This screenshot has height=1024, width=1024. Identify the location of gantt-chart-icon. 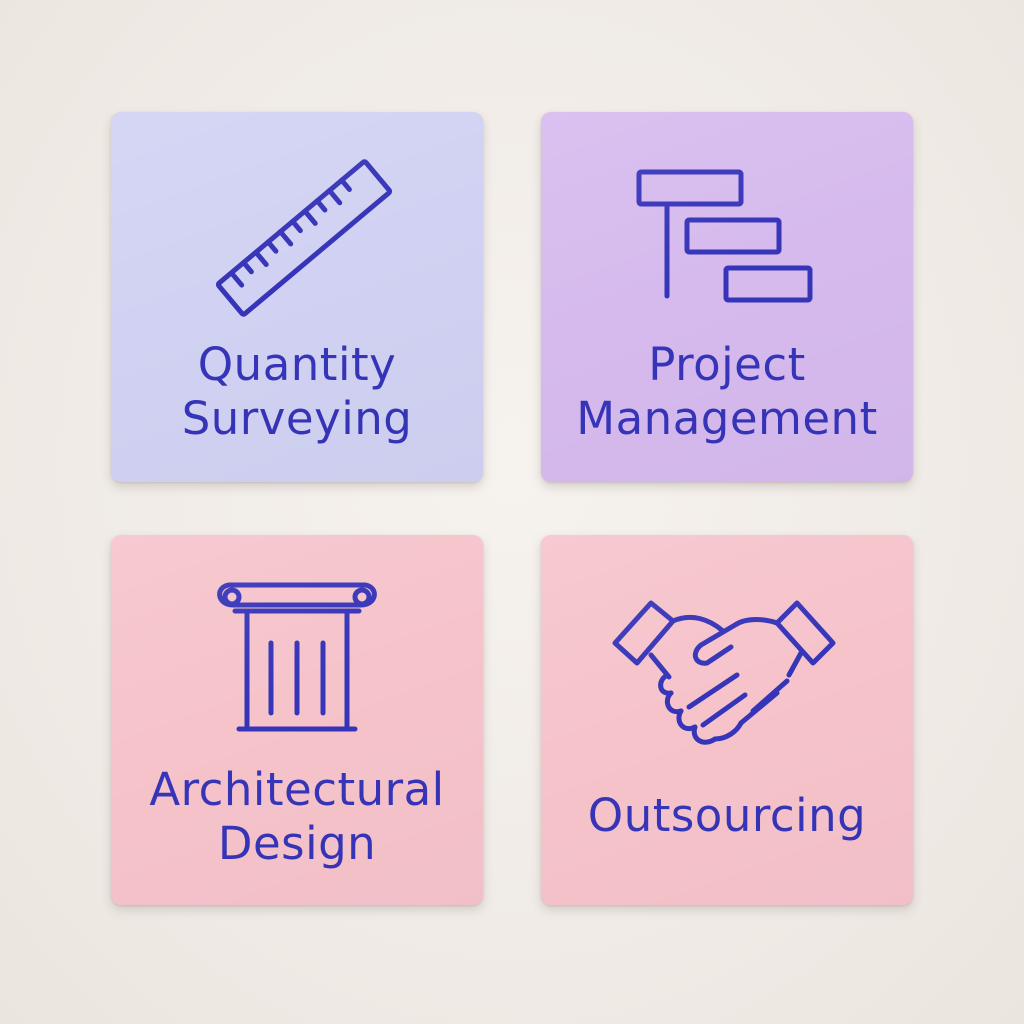
(724, 236).